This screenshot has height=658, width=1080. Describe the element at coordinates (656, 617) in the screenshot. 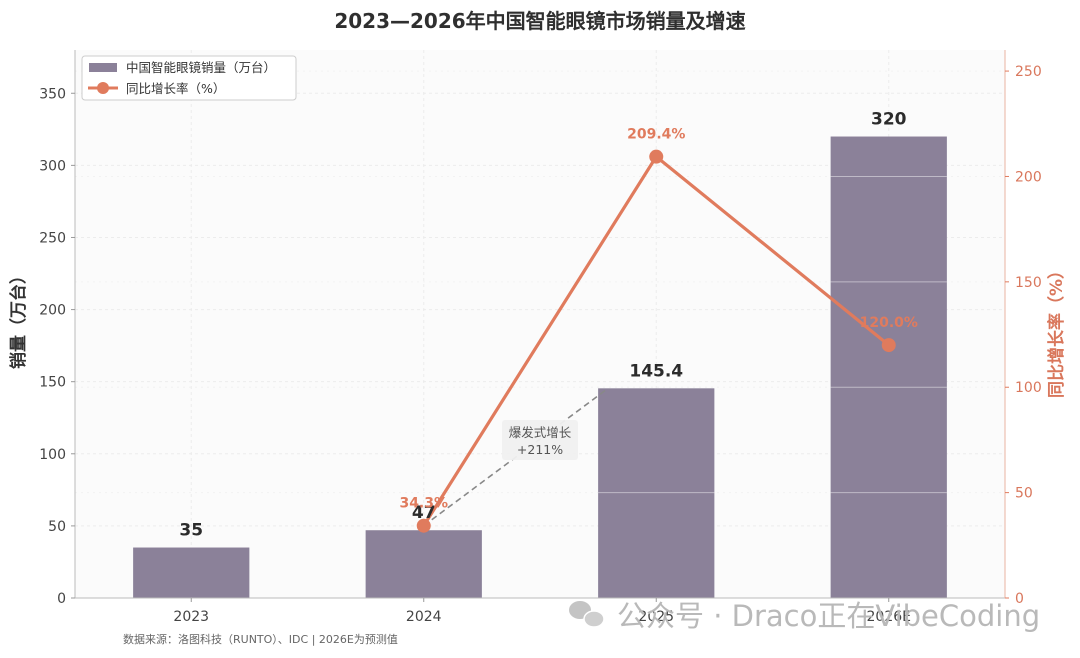

I see `x-tick-label: 2025` at that location.